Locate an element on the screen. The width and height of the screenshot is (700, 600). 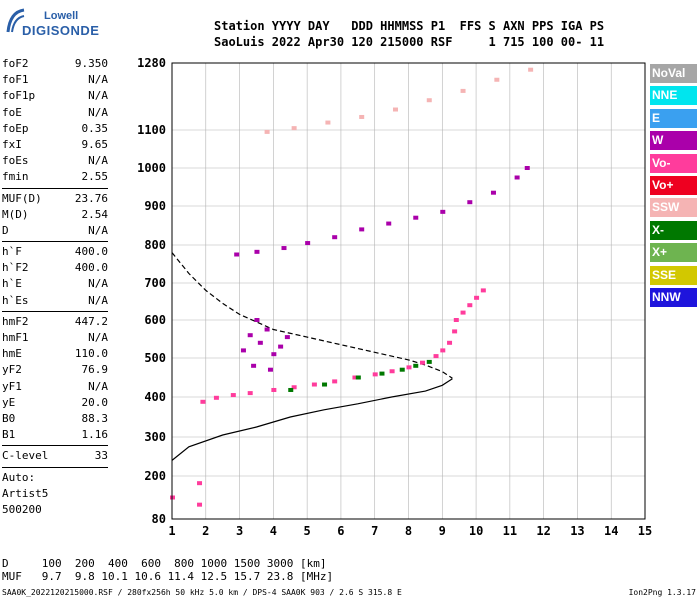
param-key: fmin is located at coordinates (15, 177).